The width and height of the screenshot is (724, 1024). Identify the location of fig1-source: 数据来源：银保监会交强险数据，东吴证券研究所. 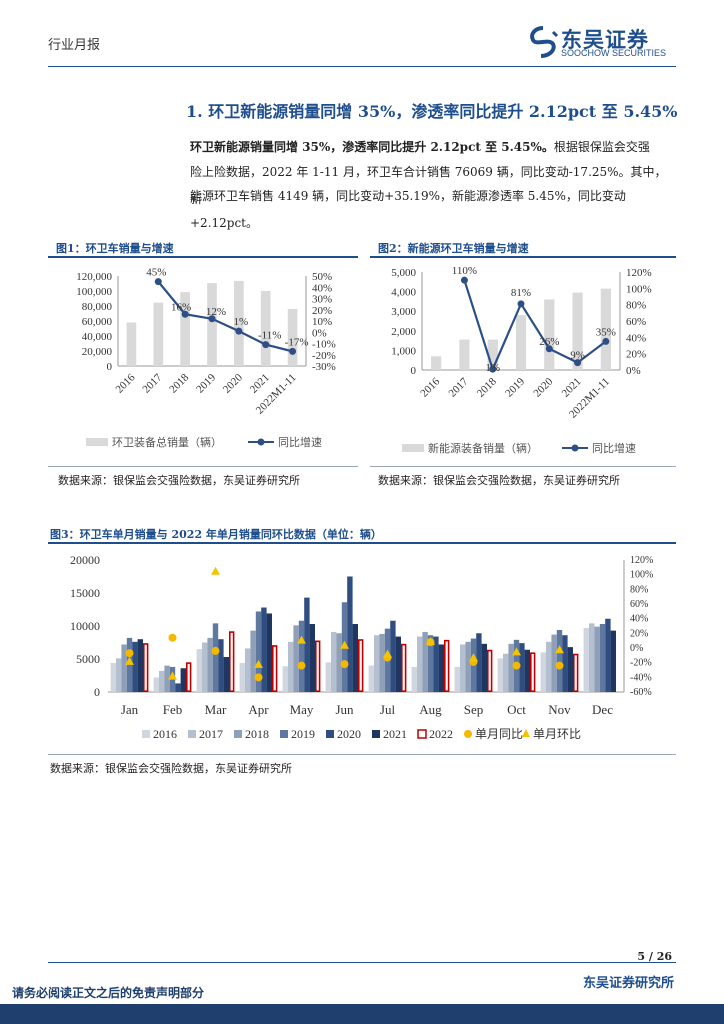
(179, 480).